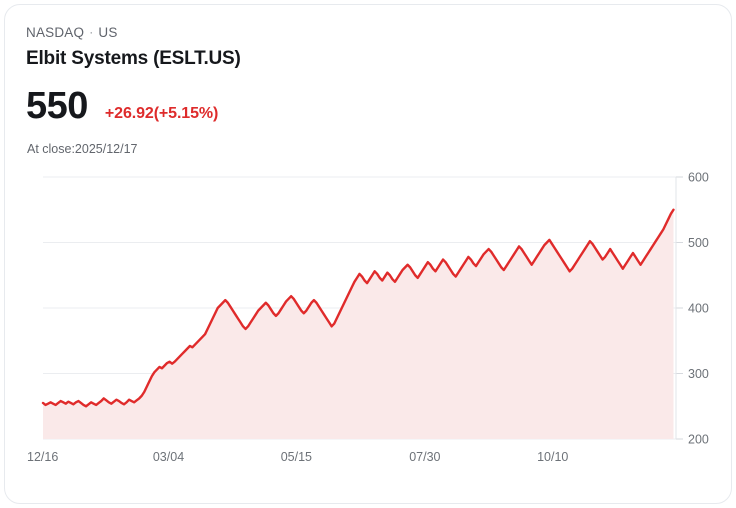 This screenshot has width=736, height=508. What do you see at coordinates (424, 457) in the screenshot?
I see `x-axis-label: 07/30` at bounding box center [424, 457].